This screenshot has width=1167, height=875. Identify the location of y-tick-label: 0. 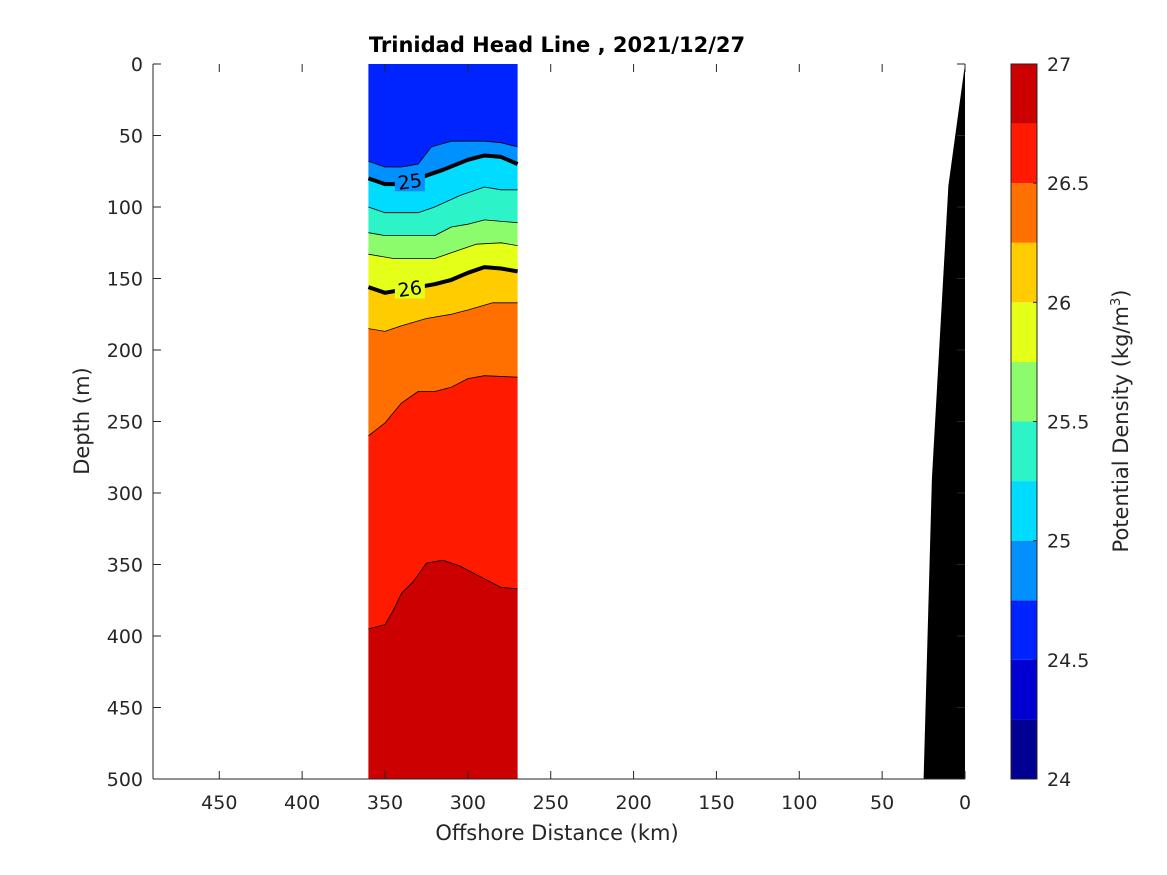
(137, 65).